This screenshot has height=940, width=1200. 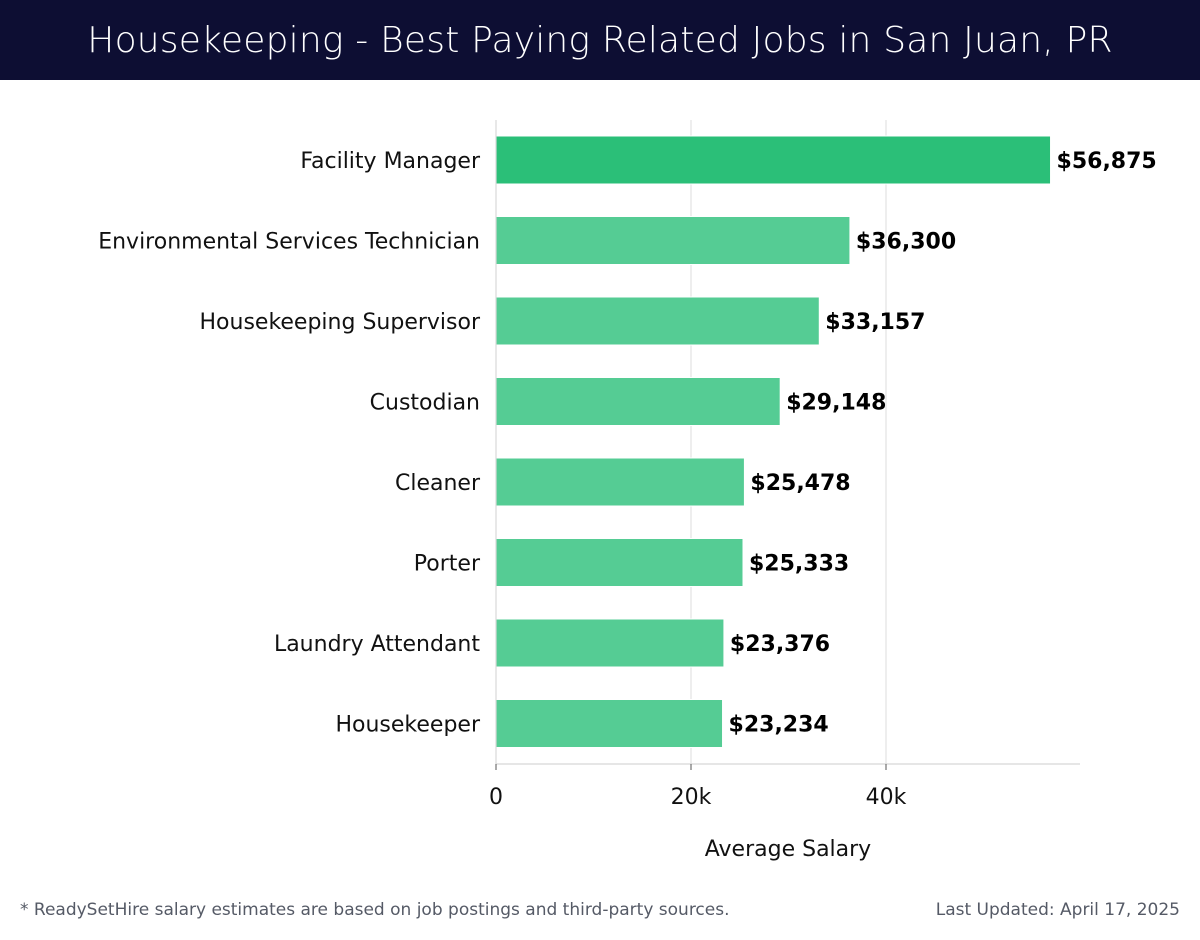 What do you see at coordinates (780, 644) in the screenshot?
I see `data-label: $23,376` at bounding box center [780, 644].